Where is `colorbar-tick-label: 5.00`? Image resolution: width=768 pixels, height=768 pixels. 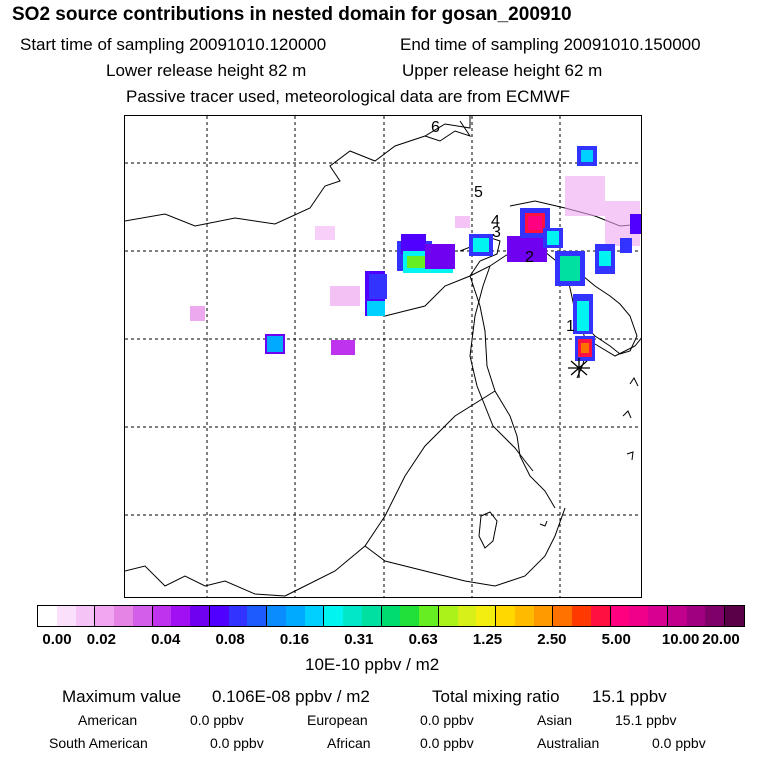
colorbar-tick-label: 5.00 is located at coordinates (616, 639).